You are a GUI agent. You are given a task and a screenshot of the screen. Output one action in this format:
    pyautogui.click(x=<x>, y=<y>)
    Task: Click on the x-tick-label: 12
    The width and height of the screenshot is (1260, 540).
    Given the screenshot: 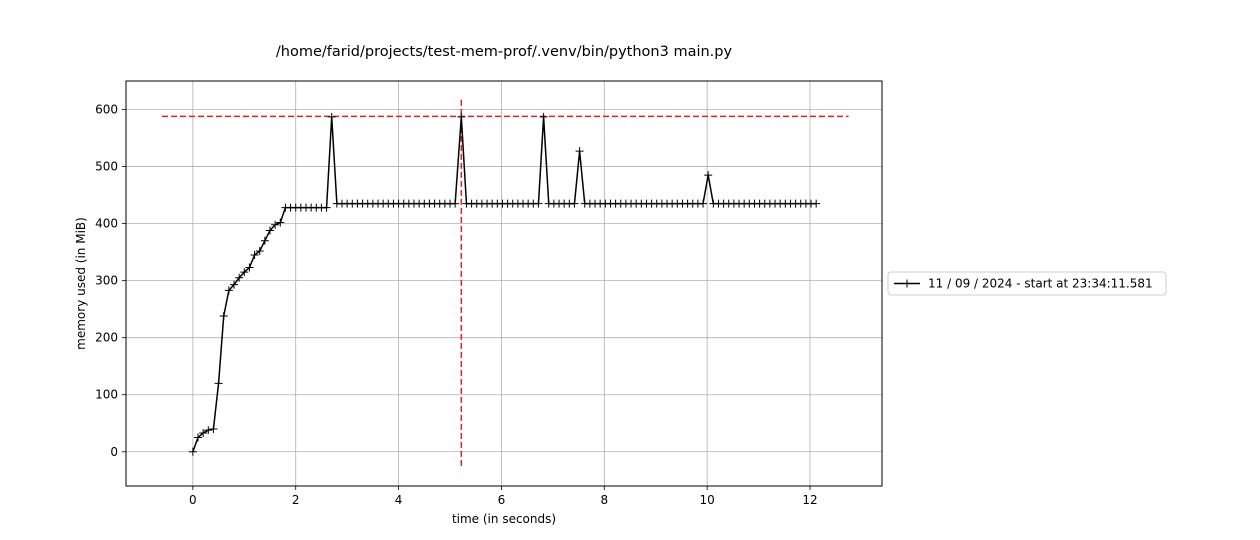 What is the action you would take?
    pyautogui.click(x=809, y=500)
    